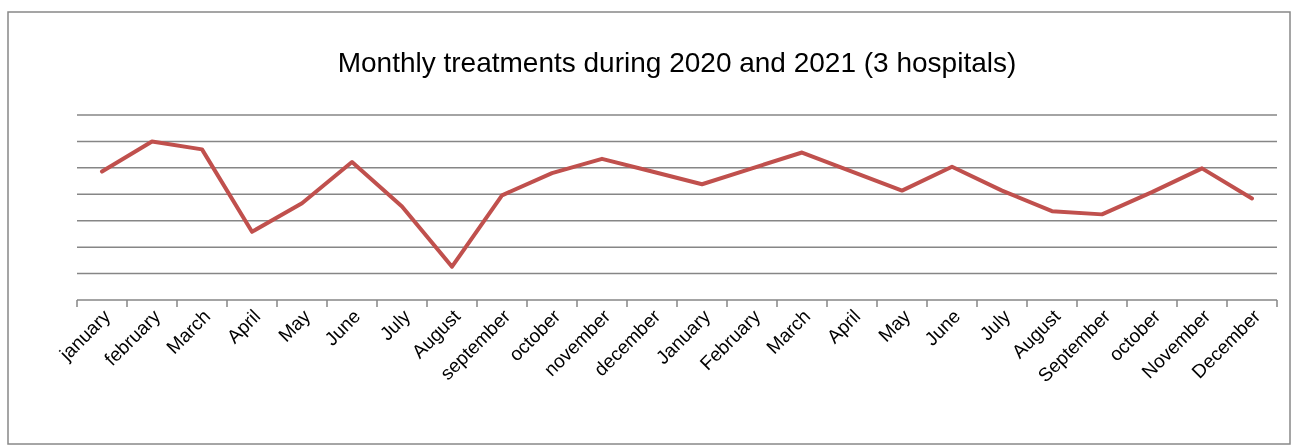 This screenshot has width=1294, height=448. I want to click on chart-title: Monthly treatments during 2020 and 2021 (3 hospitals), so click(677, 62).